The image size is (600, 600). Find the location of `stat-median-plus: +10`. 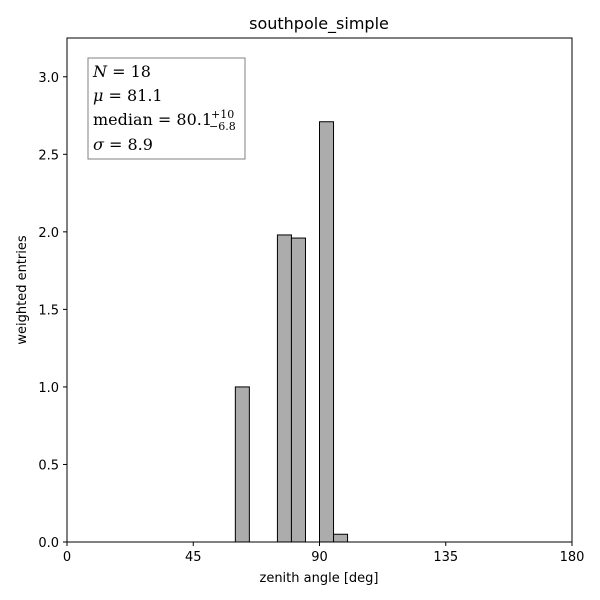

stat-median-plus: +10 is located at coordinates (222, 114).